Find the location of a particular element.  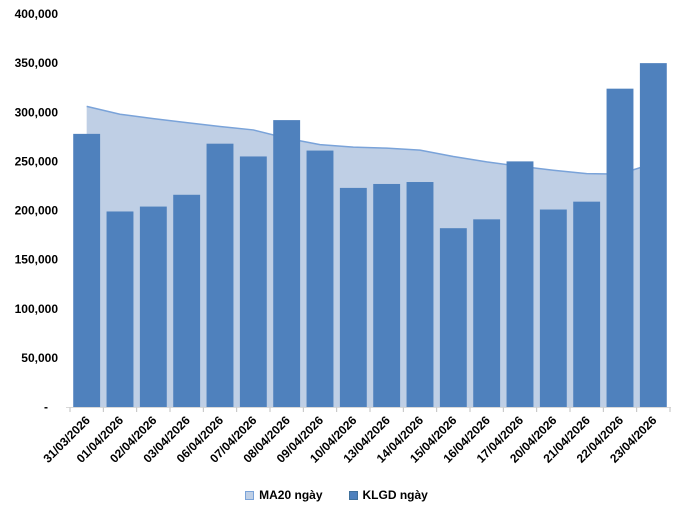

ma20-legend-swatch-icon is located at coordinates (250, 495).